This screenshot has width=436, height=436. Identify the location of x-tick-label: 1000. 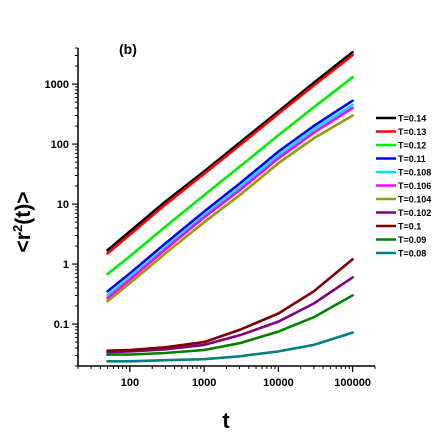
(204, 383).